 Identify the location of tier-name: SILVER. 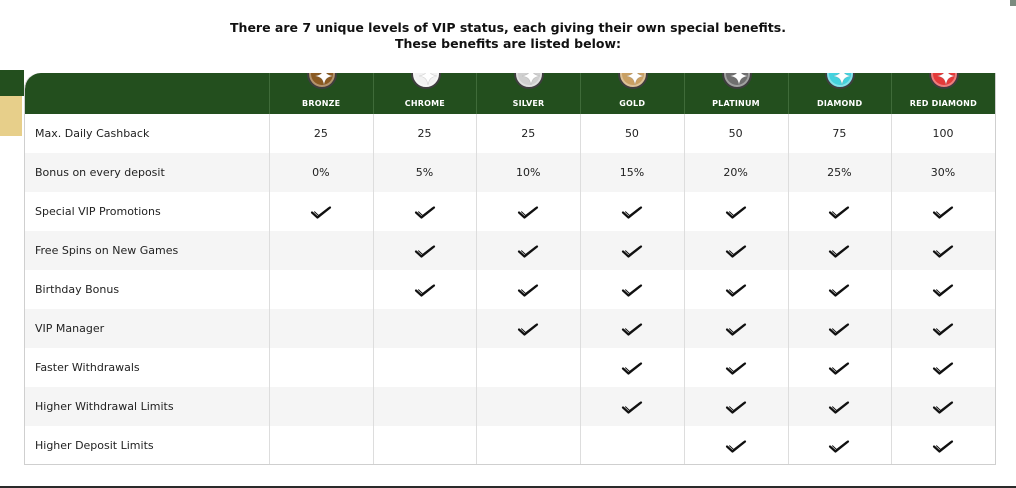
(528, 103).